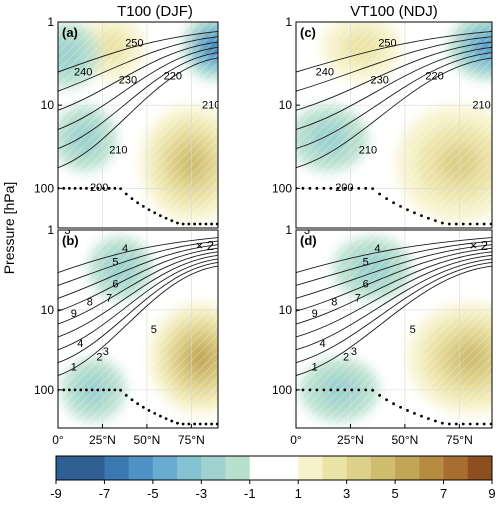  Describe the element at coordinates (434, 77) in the screenshot. I see `contour-label: 220` at that location.